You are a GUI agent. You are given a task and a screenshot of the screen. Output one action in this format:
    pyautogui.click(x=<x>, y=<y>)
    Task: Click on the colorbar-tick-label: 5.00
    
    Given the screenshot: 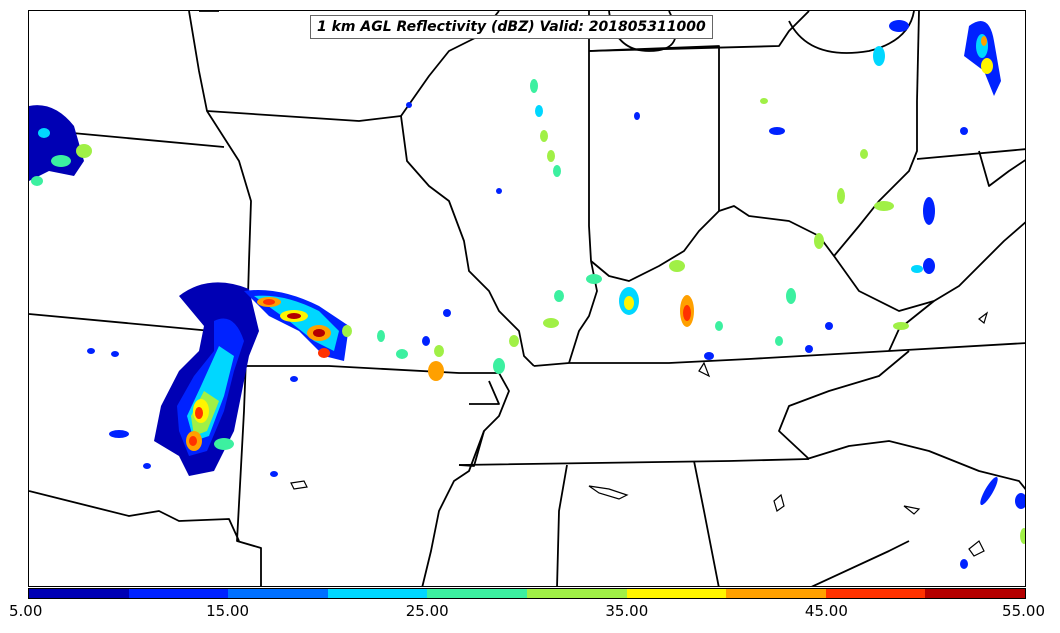 What is the action you would take?
    pyautogui.click(x=26, y=611)
    